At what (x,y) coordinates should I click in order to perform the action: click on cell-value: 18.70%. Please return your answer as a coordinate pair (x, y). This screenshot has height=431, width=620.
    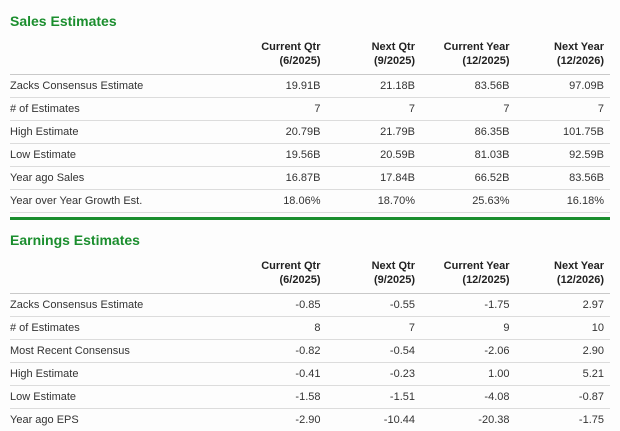
    Looking at the image, I should click on (373, 201).